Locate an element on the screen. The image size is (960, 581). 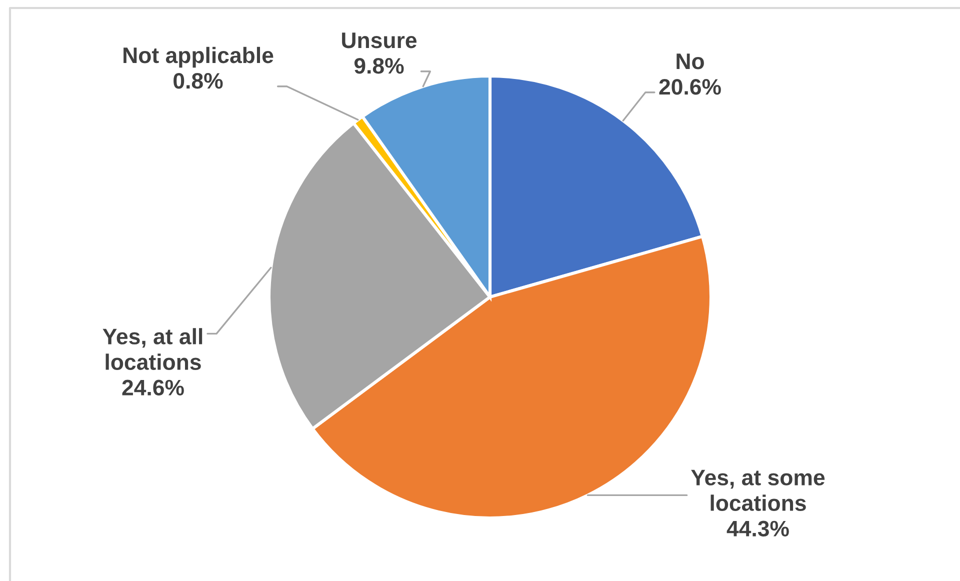
slice-label: Yes, at all locations is located at coordinates (152, 349).